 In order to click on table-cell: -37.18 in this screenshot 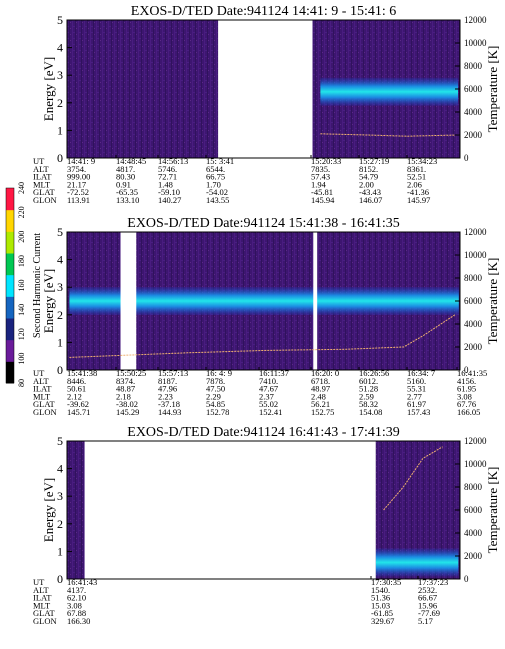, I will do `click(169, 404)`.